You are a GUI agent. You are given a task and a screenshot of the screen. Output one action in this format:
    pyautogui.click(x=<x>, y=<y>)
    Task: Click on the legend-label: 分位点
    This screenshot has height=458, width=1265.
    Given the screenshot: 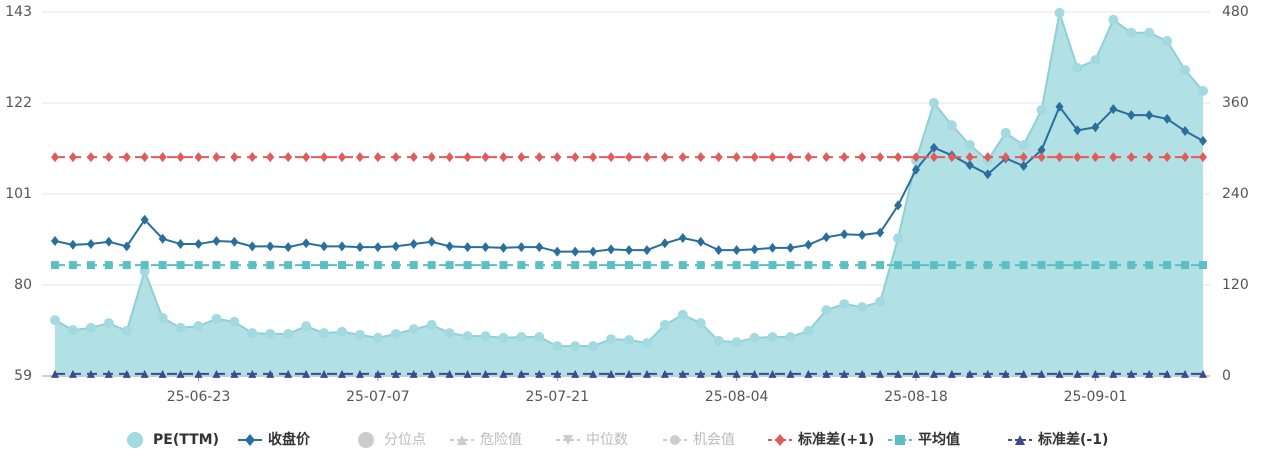 What is the action you would take?
    pyautogui.click(x=405, y=440)
    